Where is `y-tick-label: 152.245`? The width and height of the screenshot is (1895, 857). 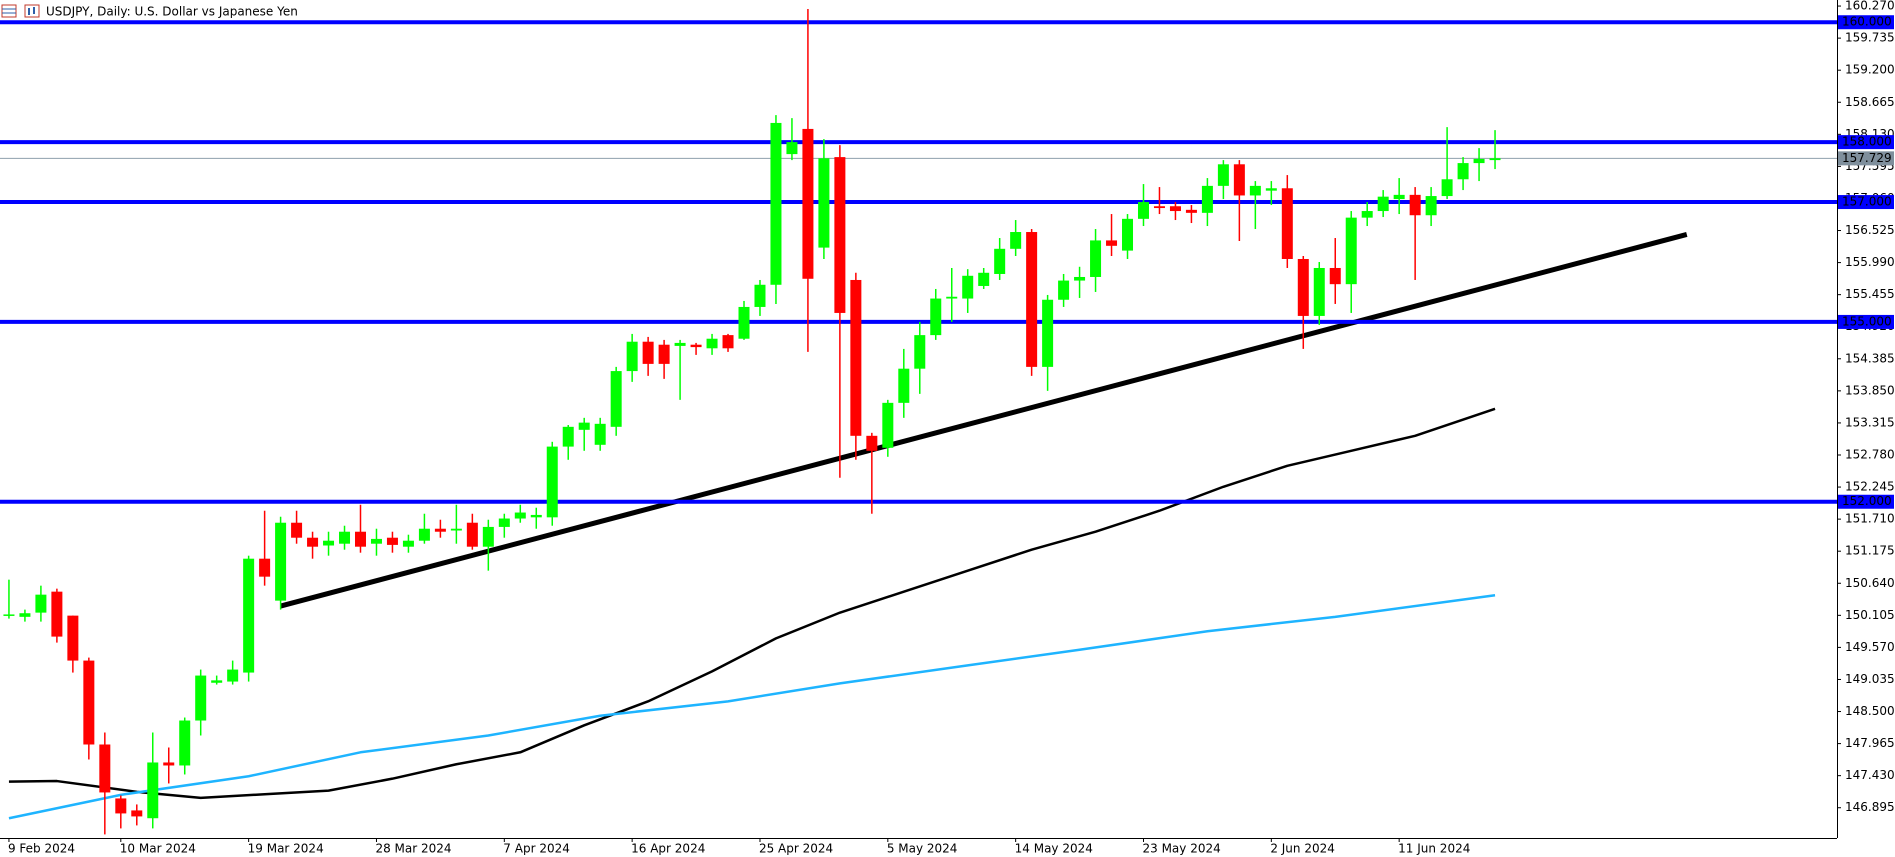 y-tick-label: 152.245 is located at coordinates (1870, 487).